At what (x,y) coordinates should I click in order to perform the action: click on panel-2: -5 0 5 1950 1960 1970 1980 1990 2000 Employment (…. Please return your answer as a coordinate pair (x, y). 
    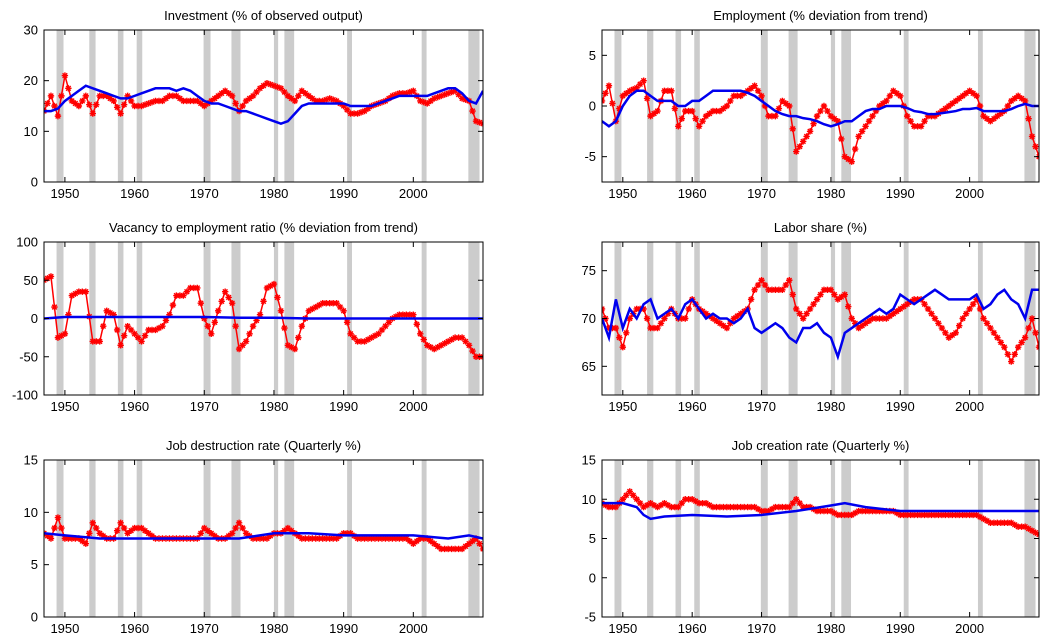
    Looking at the image, I should click on (812, 104).